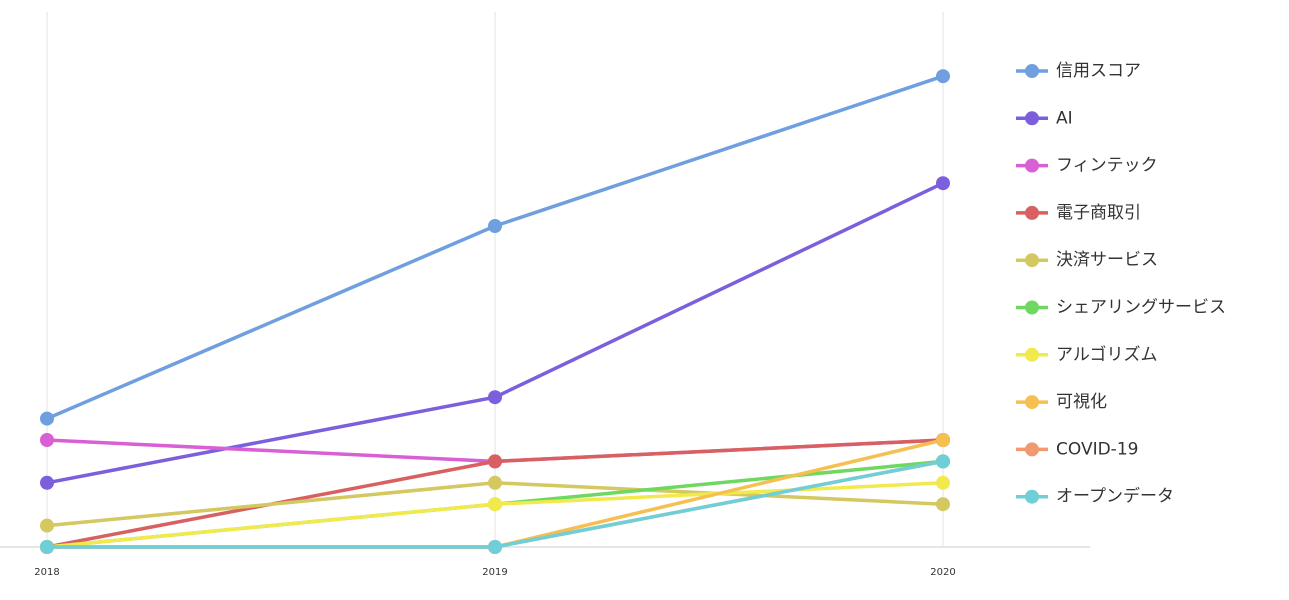 This screenshot has width=1289, height=600. What do you see at coordinates (1141, 308) in the screenshot?
I see `legend-label: シェアリングサービス` at bounding box center [1141, 308].